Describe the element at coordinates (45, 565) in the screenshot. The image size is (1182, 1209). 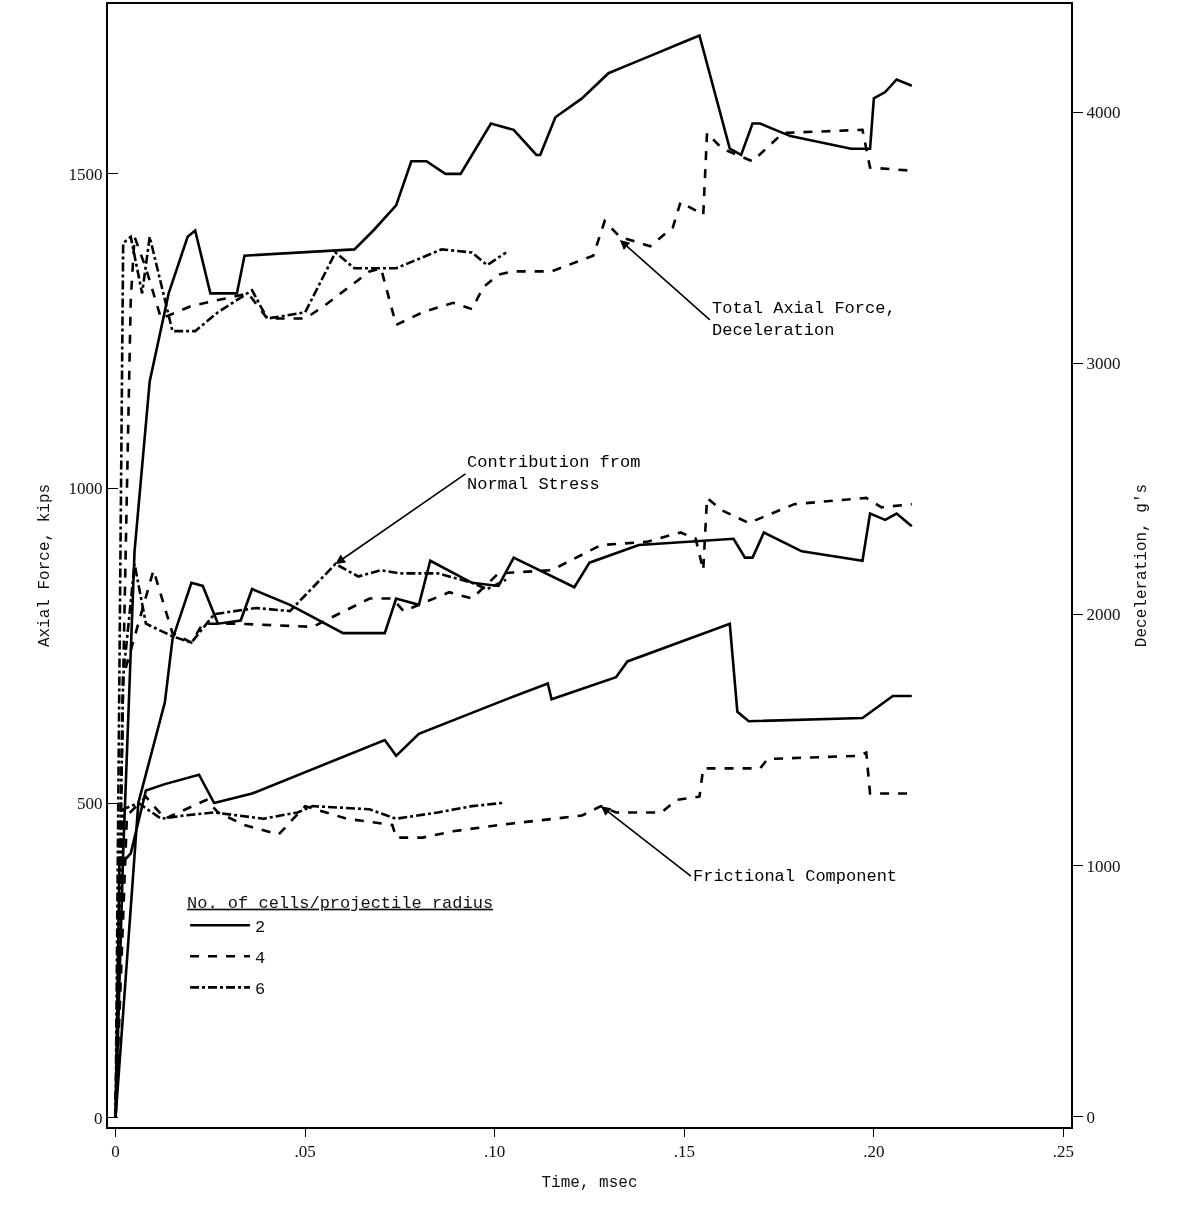
I see `y-axis-title: Axial Force, kips` at that location.